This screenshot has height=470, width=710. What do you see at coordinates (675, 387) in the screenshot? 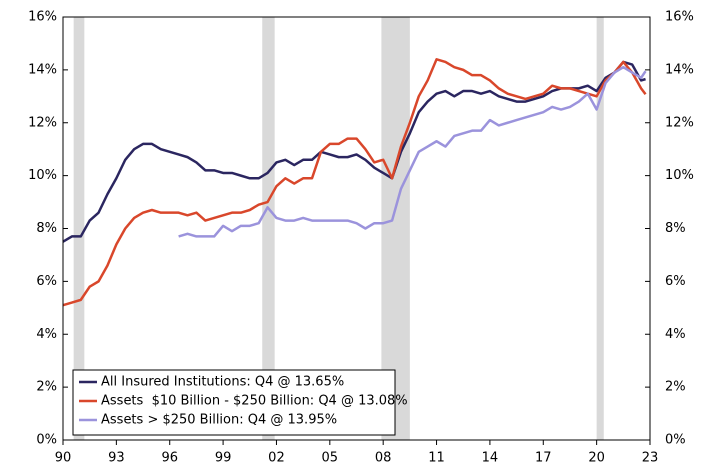
I see `y2-tick-label: 2%` at bounding box center [675, 387].